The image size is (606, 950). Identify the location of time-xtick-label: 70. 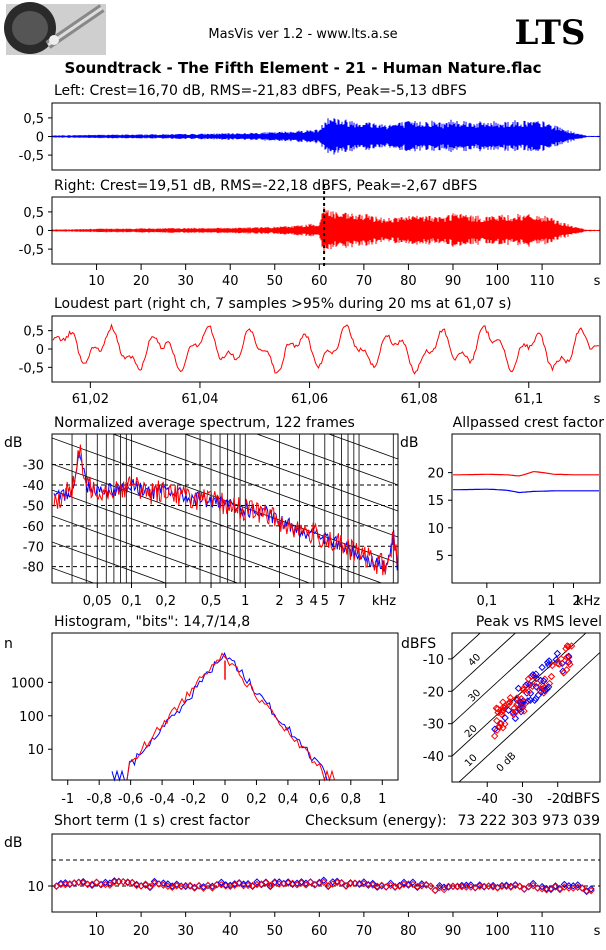
(364, 281).